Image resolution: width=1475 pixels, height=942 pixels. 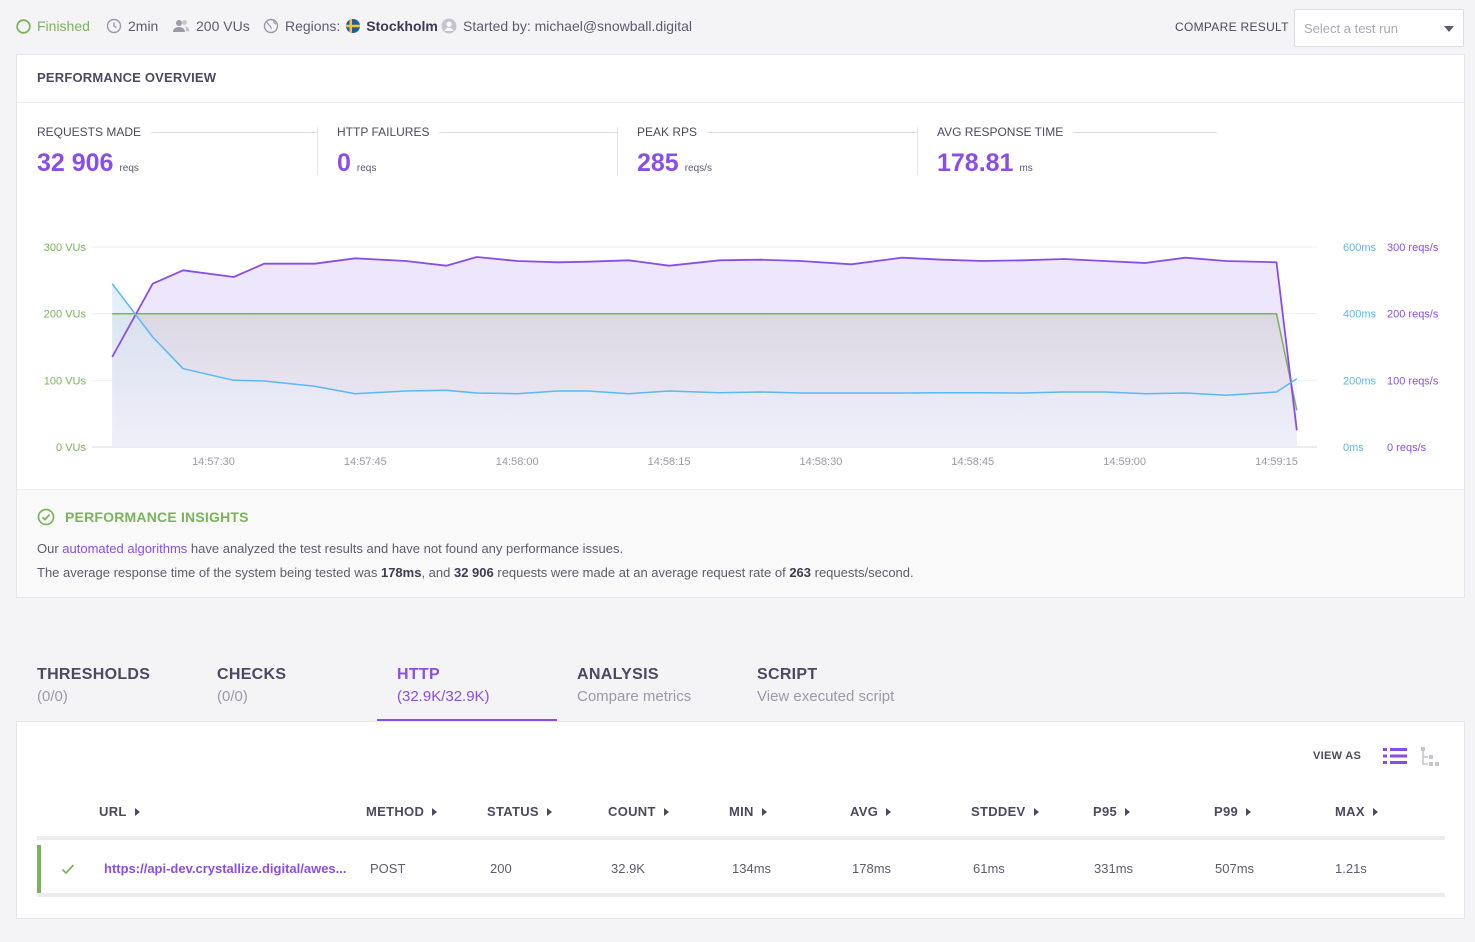 I want to click on line-vus, so click(x=705, y=361).